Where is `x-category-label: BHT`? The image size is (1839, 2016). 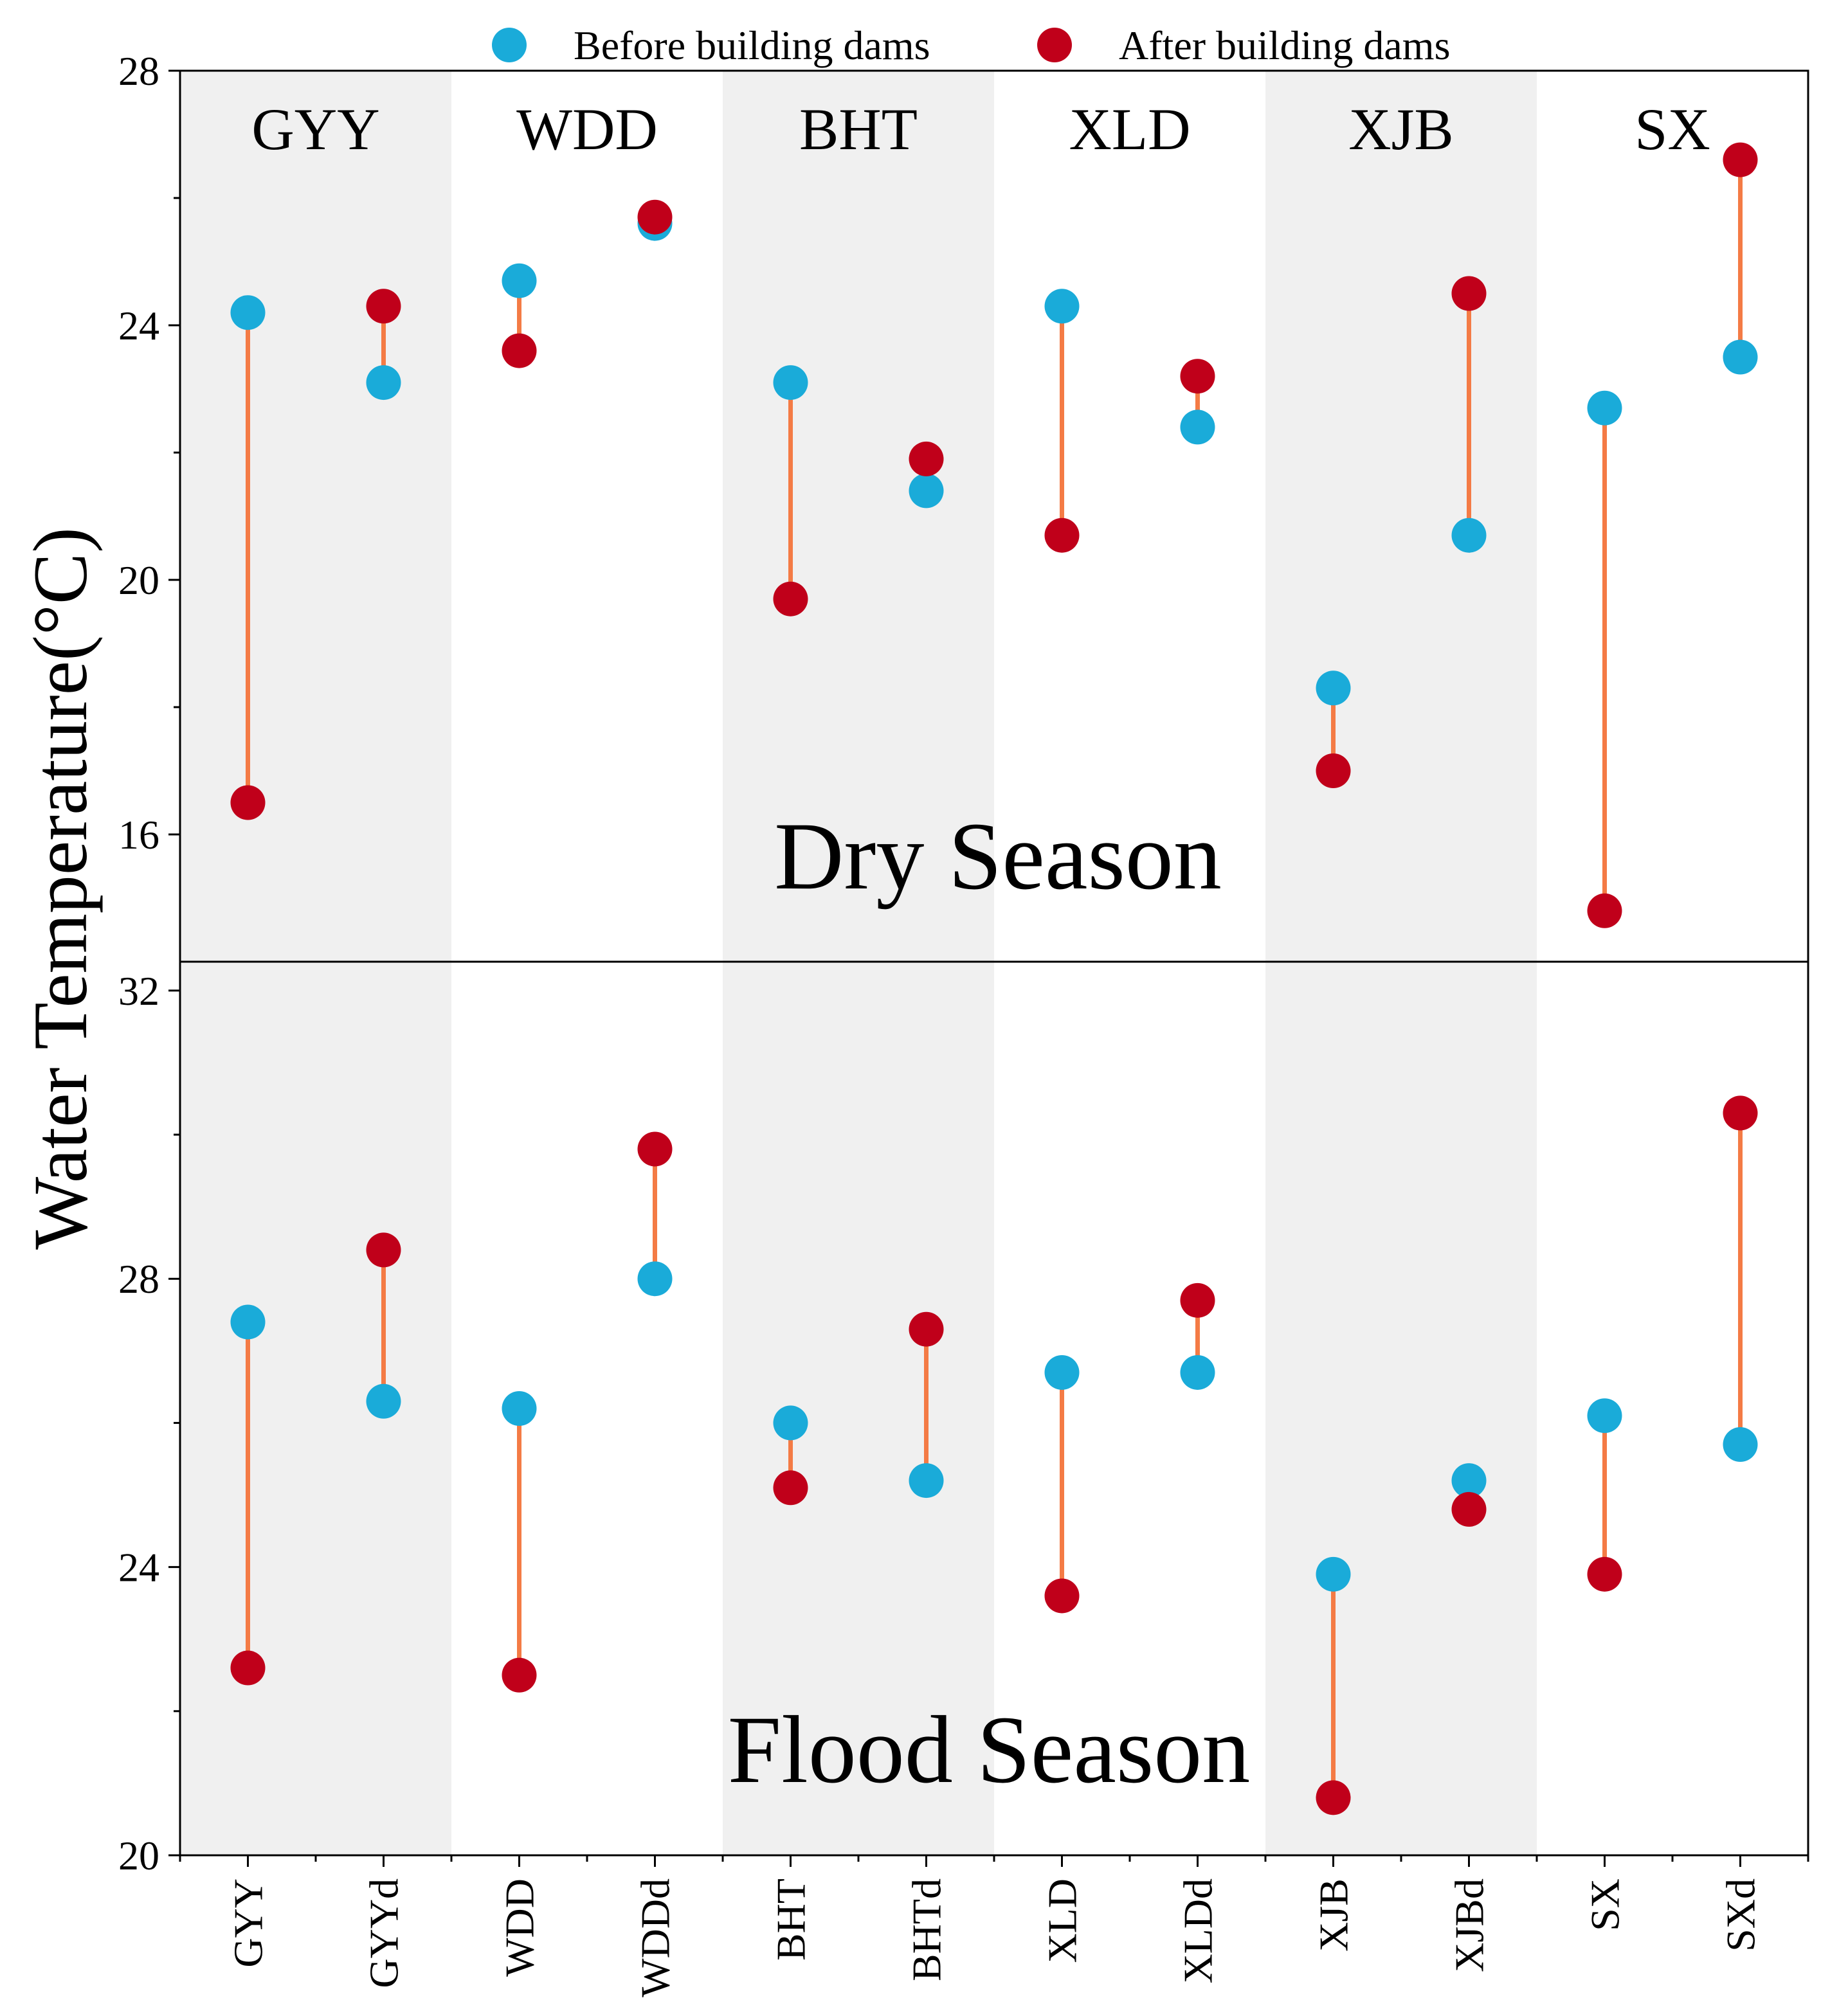
x-category-label: BHT is located at coordinates (791, 1920).